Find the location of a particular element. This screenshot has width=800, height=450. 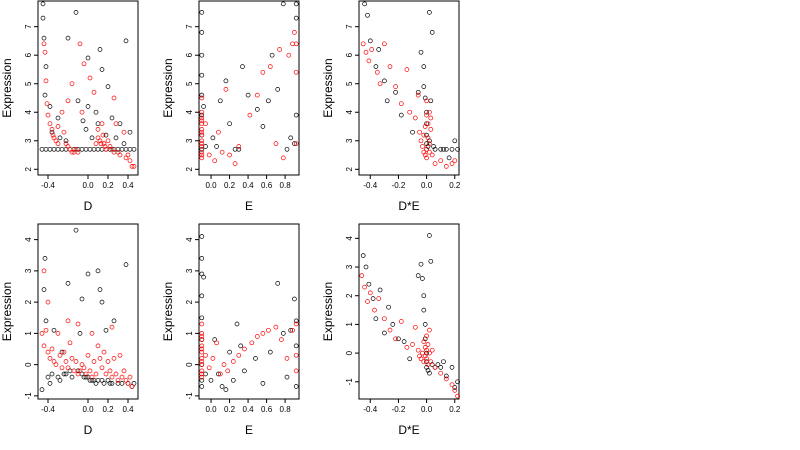

y-tick-label: 2 is located at coordinates (349, 295).